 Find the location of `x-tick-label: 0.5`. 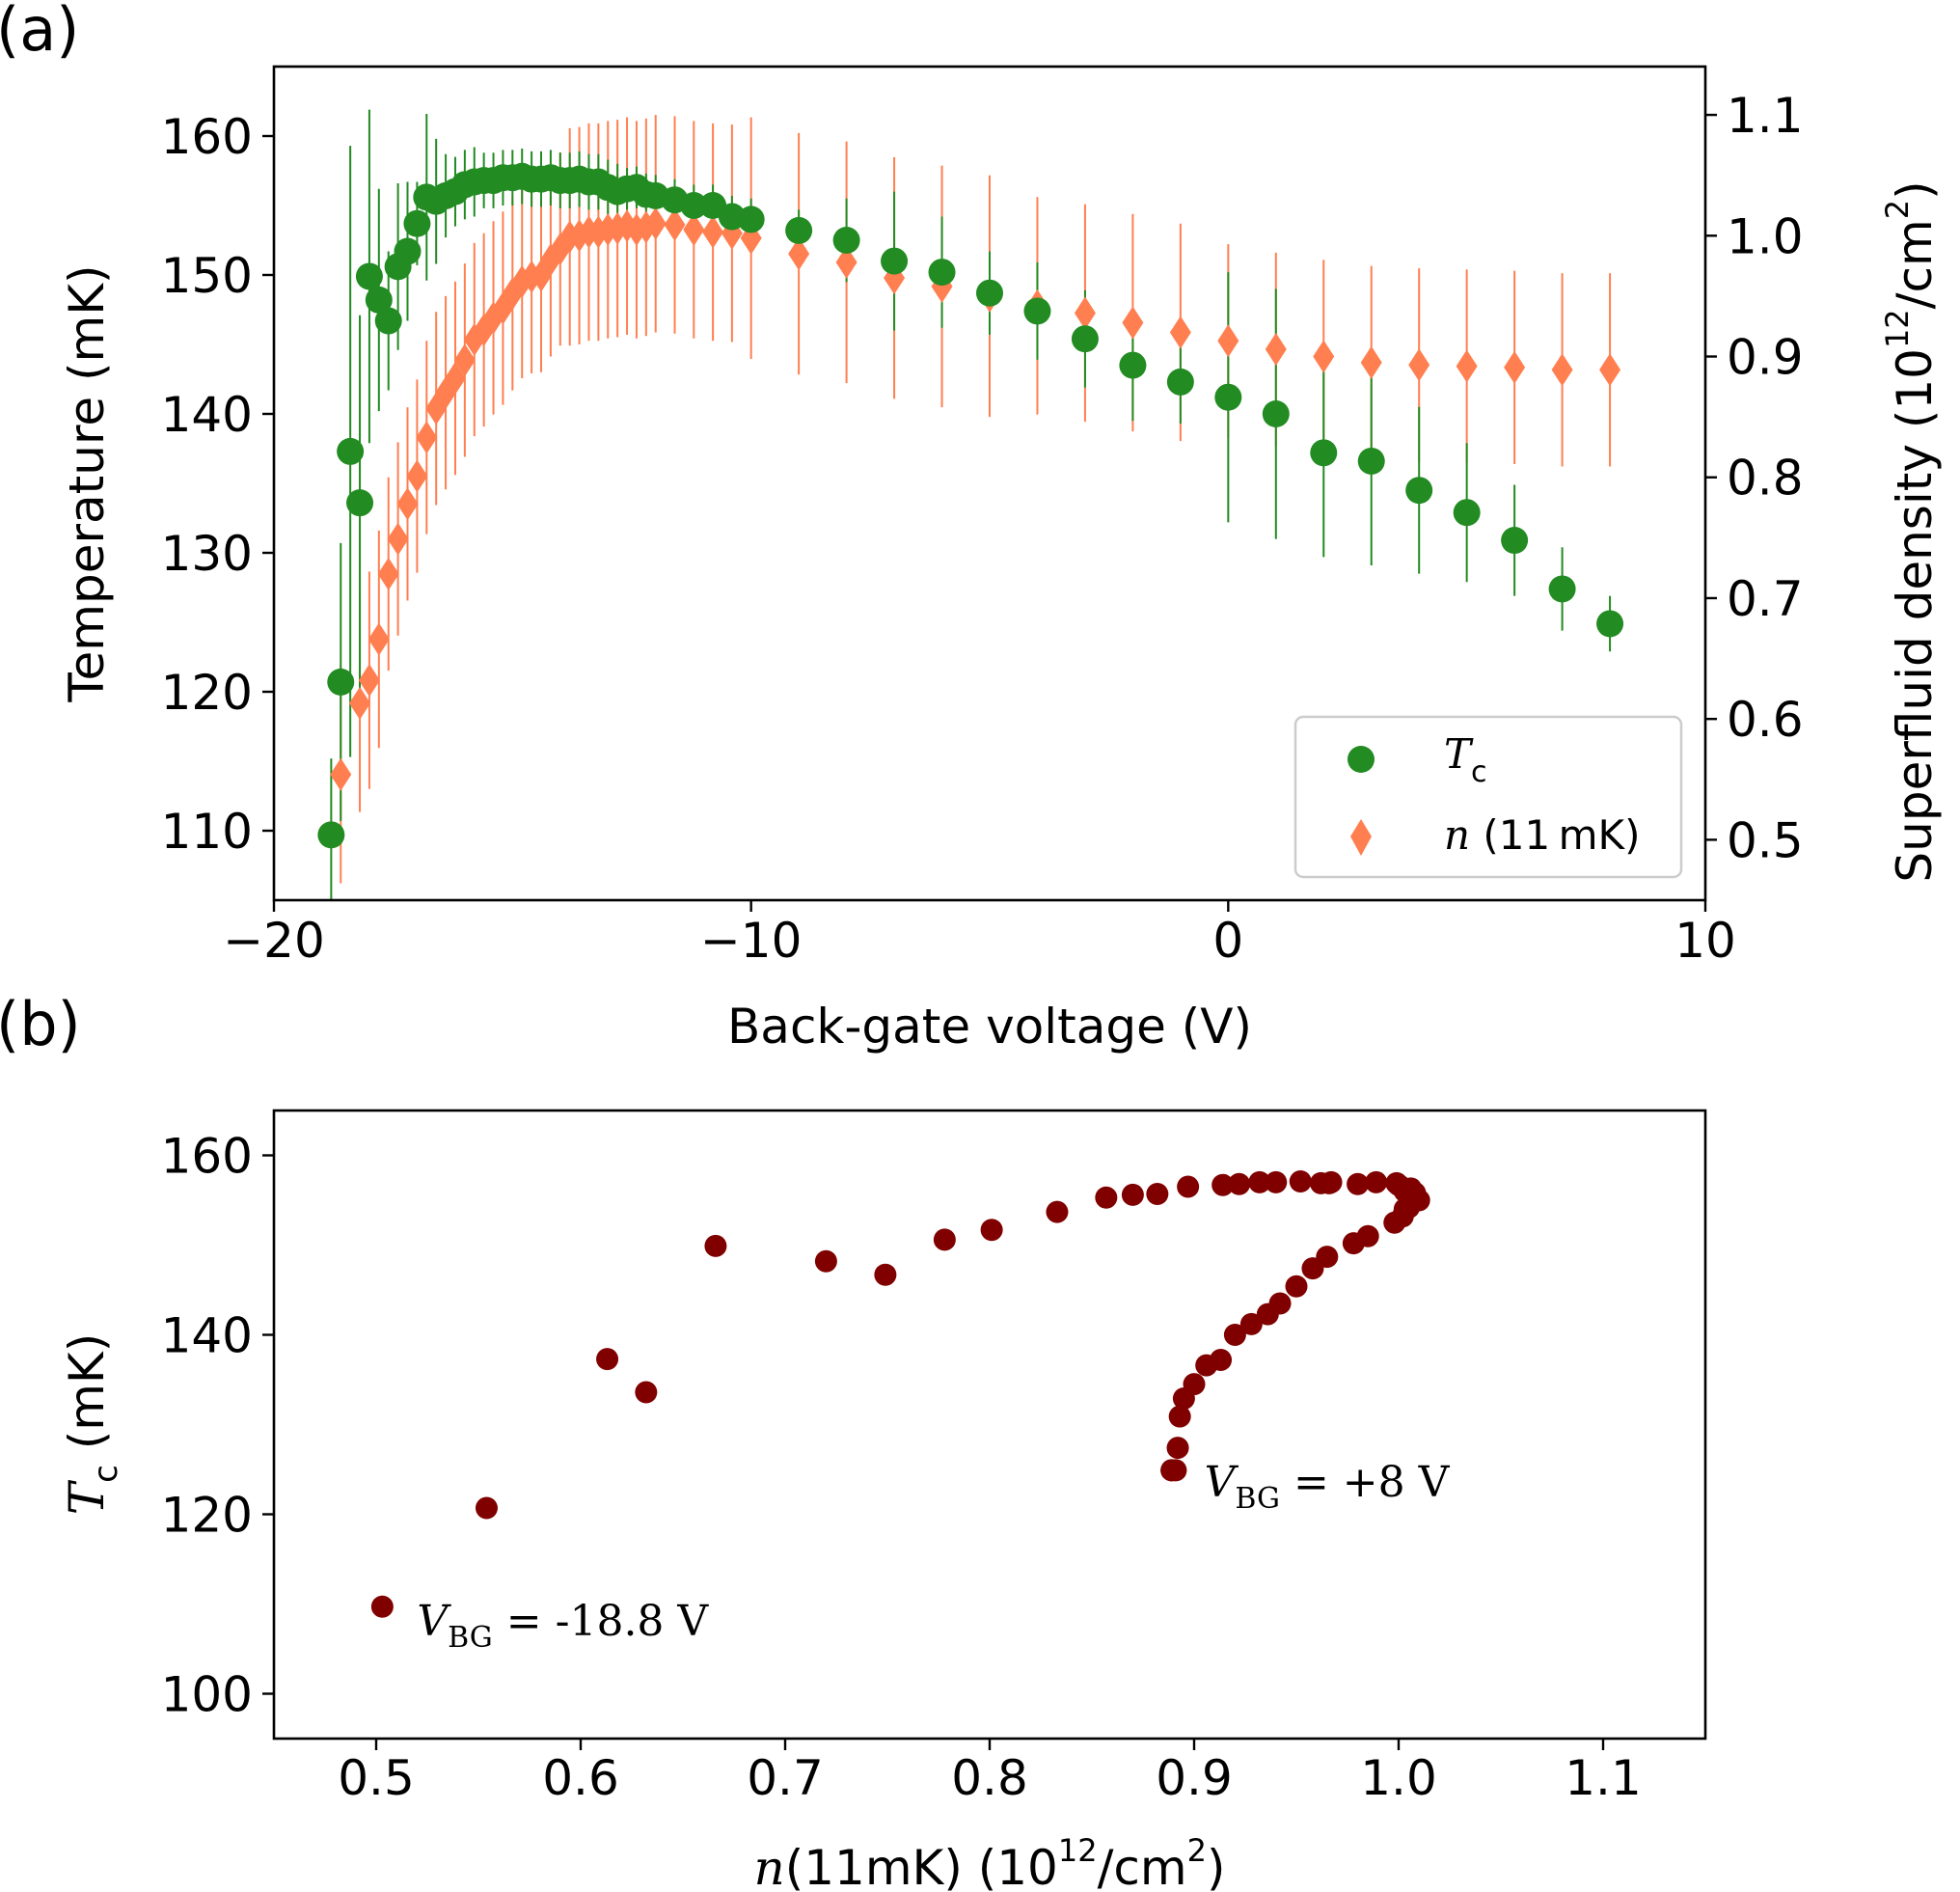

x-tick-label: 0.5 is located at coordinates (376, 1778).